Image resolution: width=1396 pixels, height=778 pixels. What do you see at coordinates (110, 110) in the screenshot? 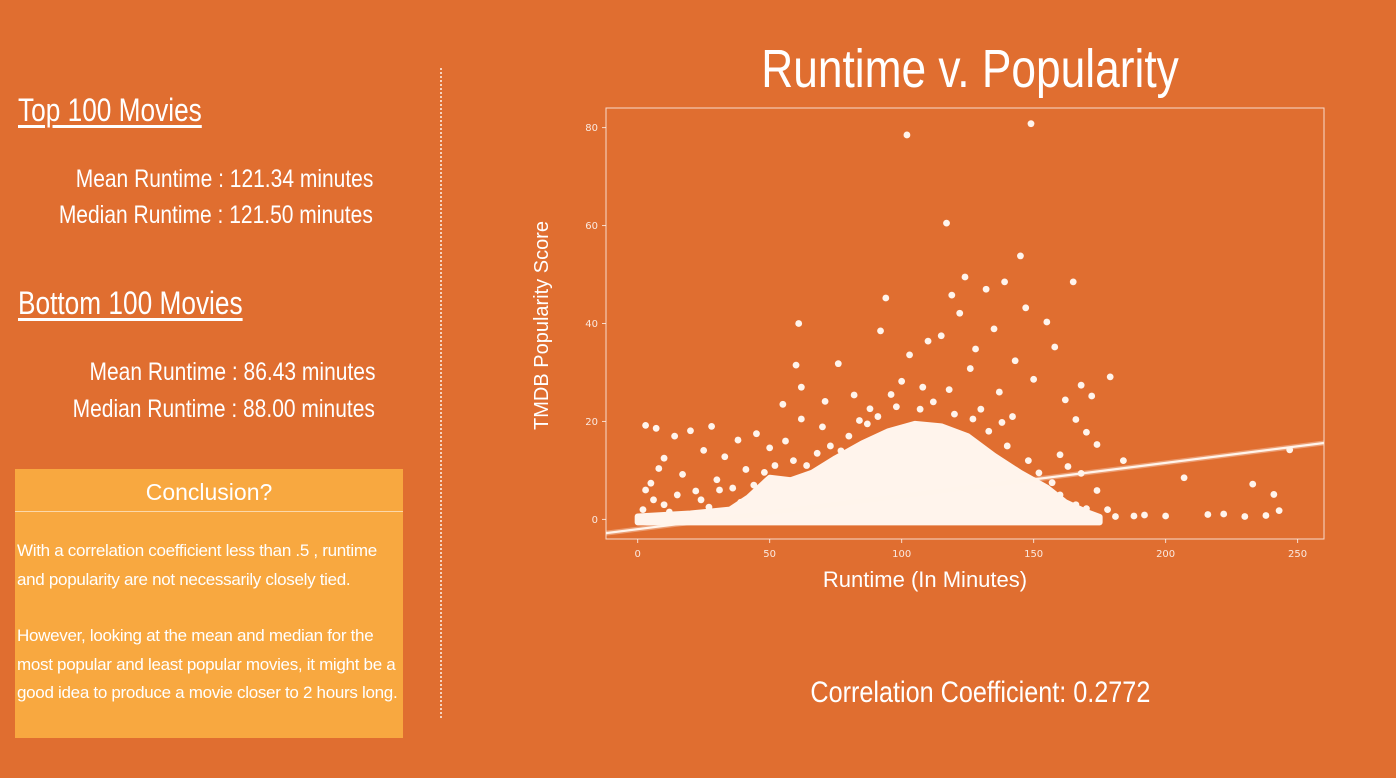
I see `top-movies-heading: Top 100 Movies` at bounding box center [110, 110].